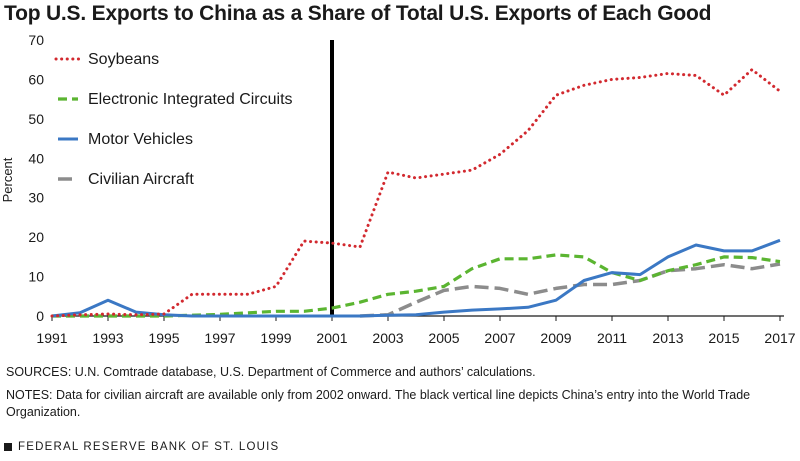 The height and width of the screenshot is (461, 800). What do you see at coordinates (141, 179) in the screenshot?
I see `legend-label: Civilian Aircraft` at bounding box center [141, 179].